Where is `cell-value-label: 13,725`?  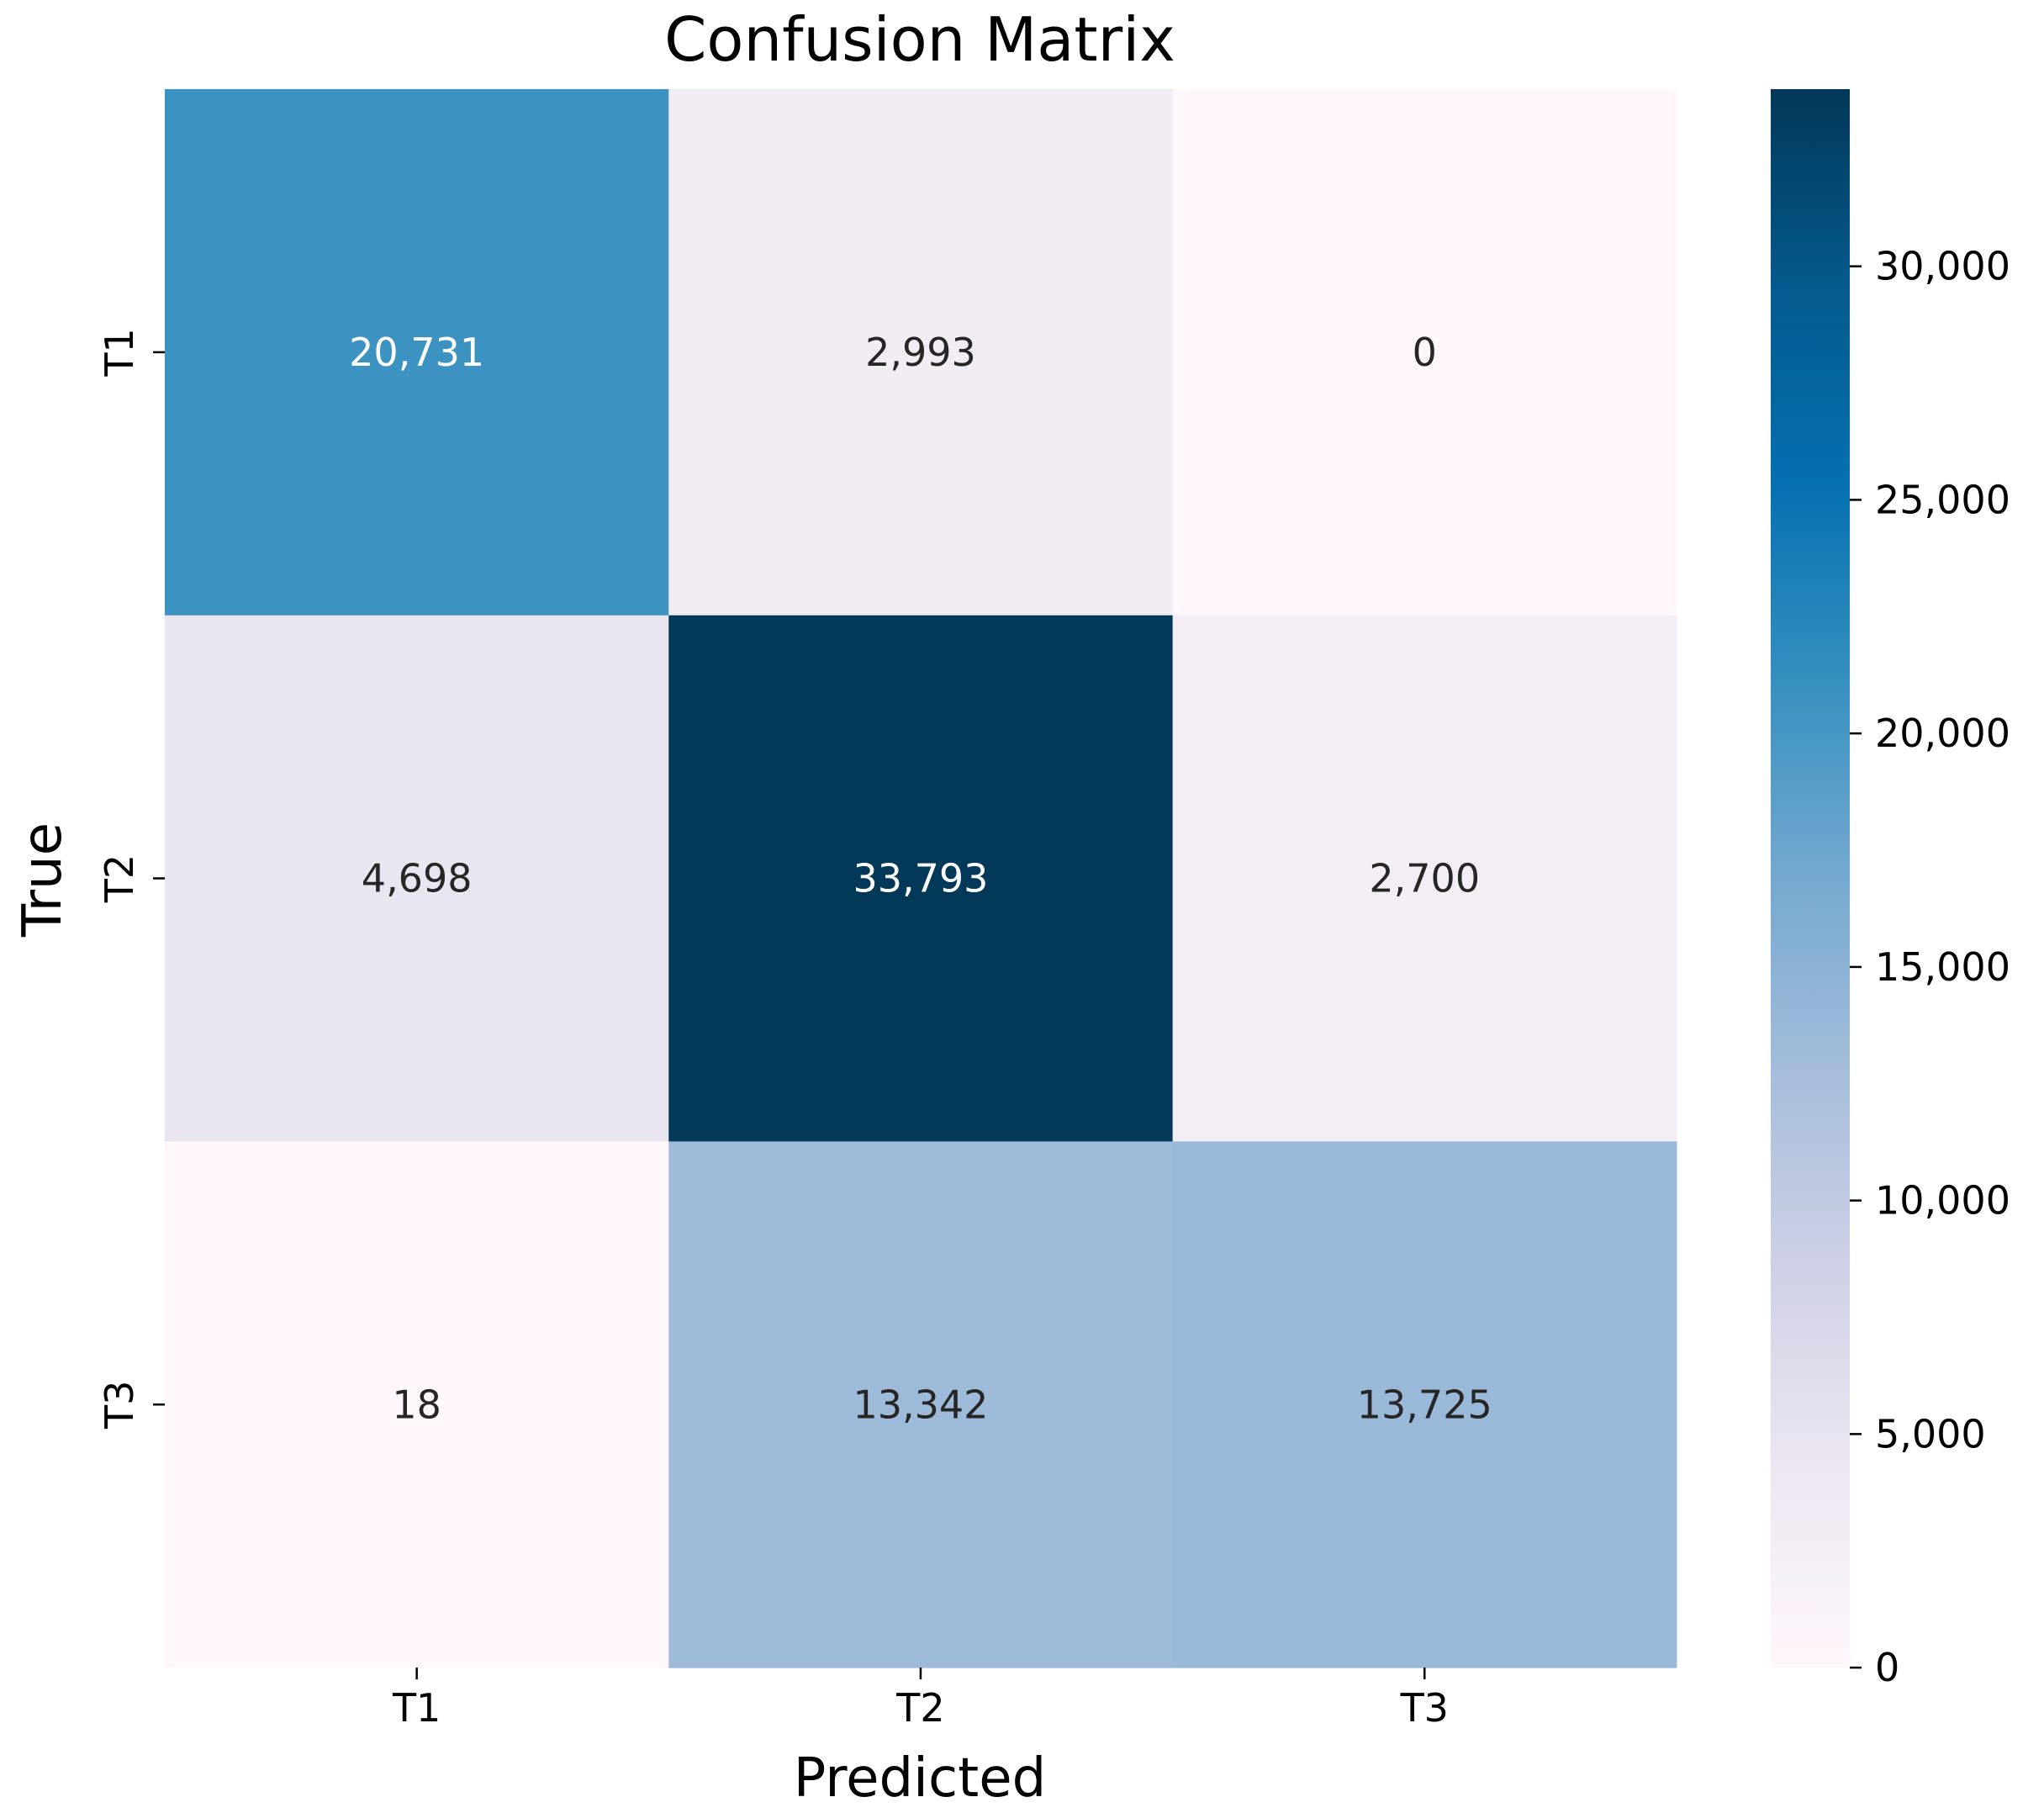 cell-value-label: 13,725 is located at coordinates (1424, 1404).